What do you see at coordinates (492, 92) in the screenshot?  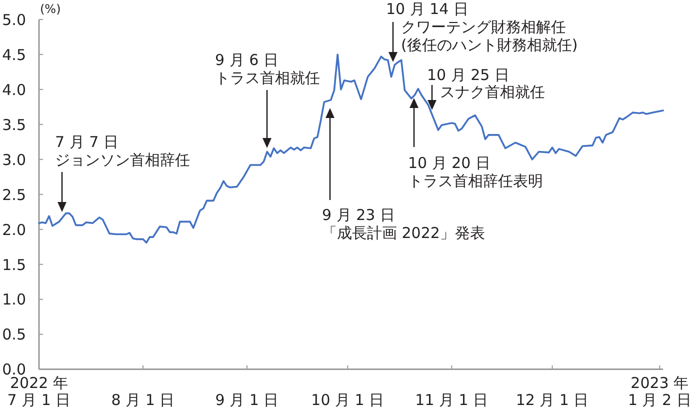 I see `annotation: スナク首相就任` at bounding box center [492, 92].